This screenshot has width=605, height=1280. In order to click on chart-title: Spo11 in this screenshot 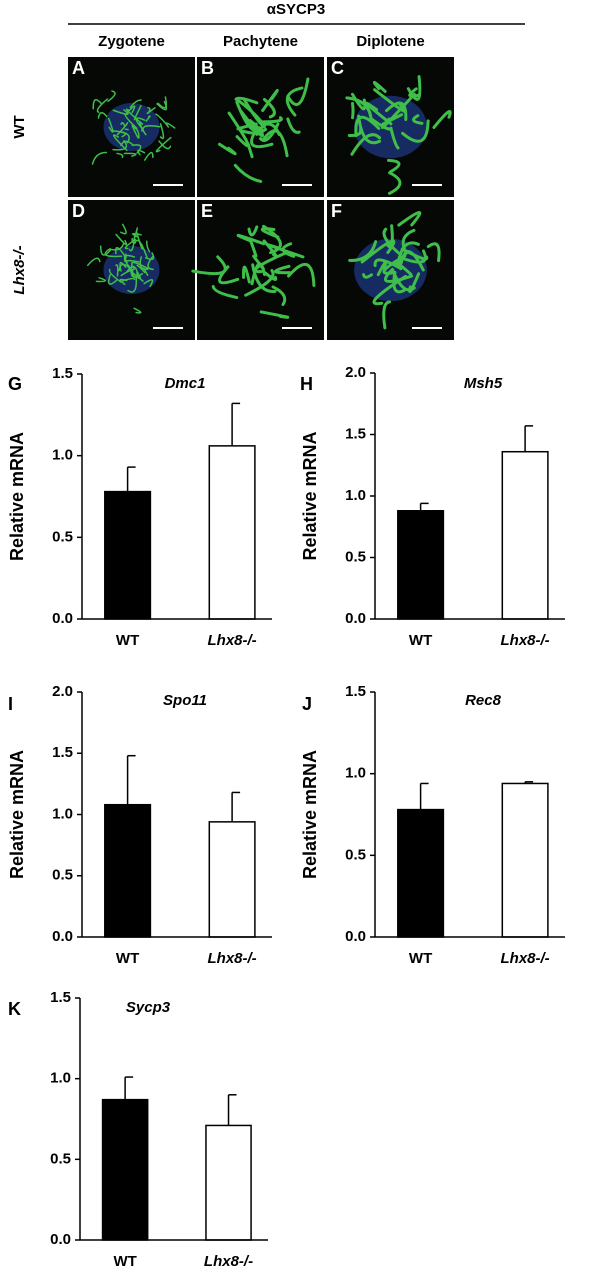, I will do `click(185, 700)`.